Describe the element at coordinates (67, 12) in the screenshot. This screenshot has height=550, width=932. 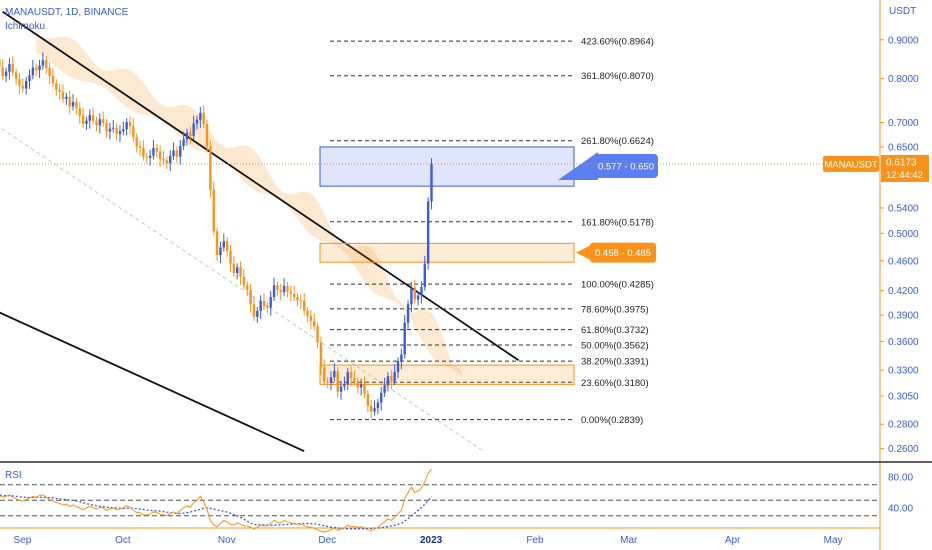
I see `symbol-title: MANAUSDT, 1D, BINANCE` at that location.